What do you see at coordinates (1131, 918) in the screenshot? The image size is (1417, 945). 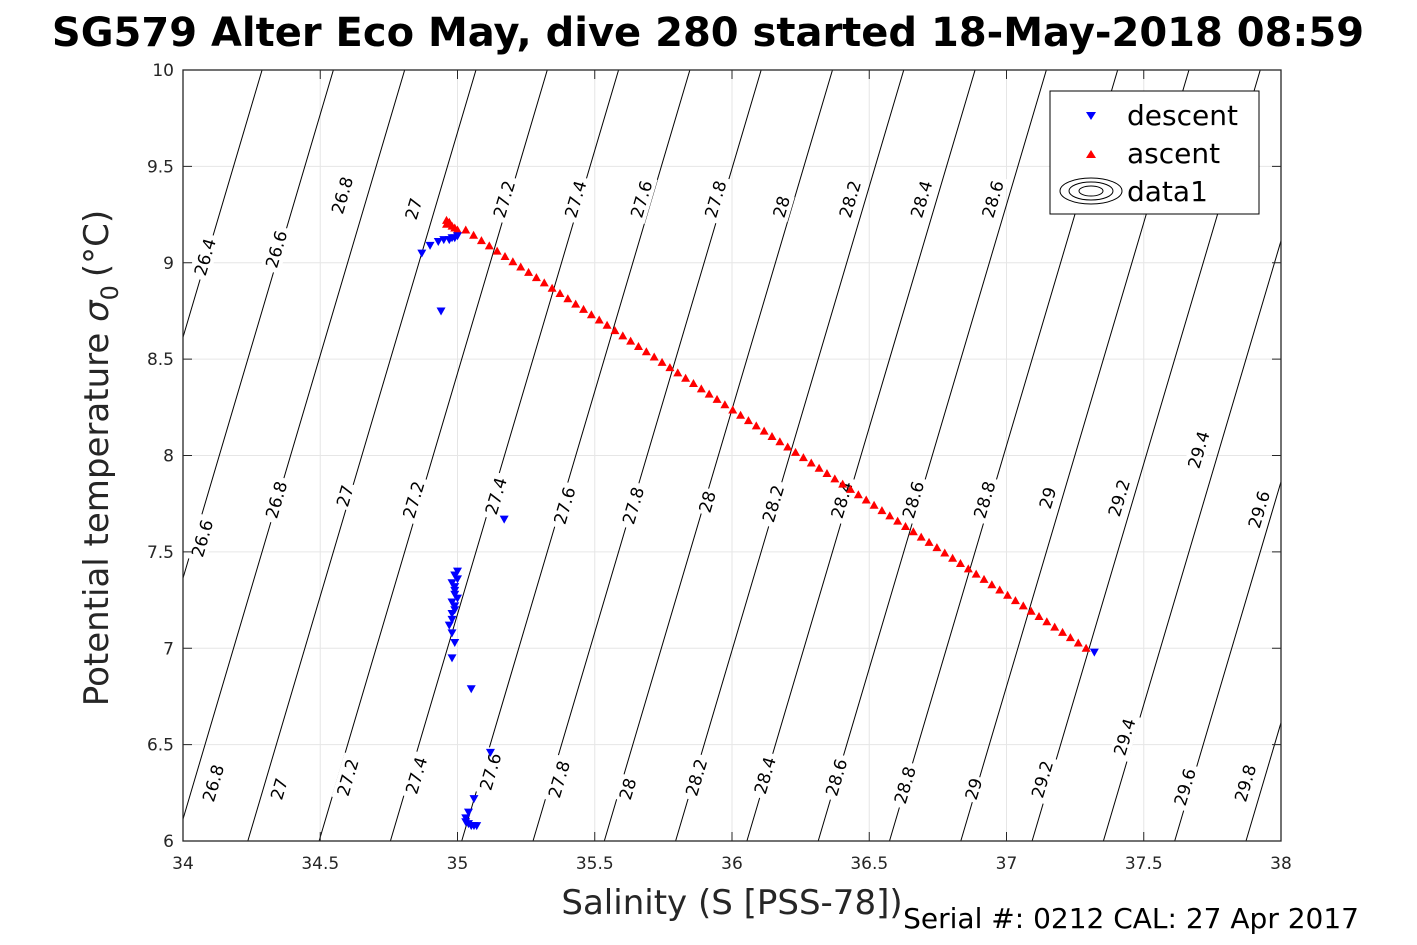 I see `footer-serial-cal: Serial #: 0212 CAL: 27 Apr 2017` at bounding box center [1131, 918].